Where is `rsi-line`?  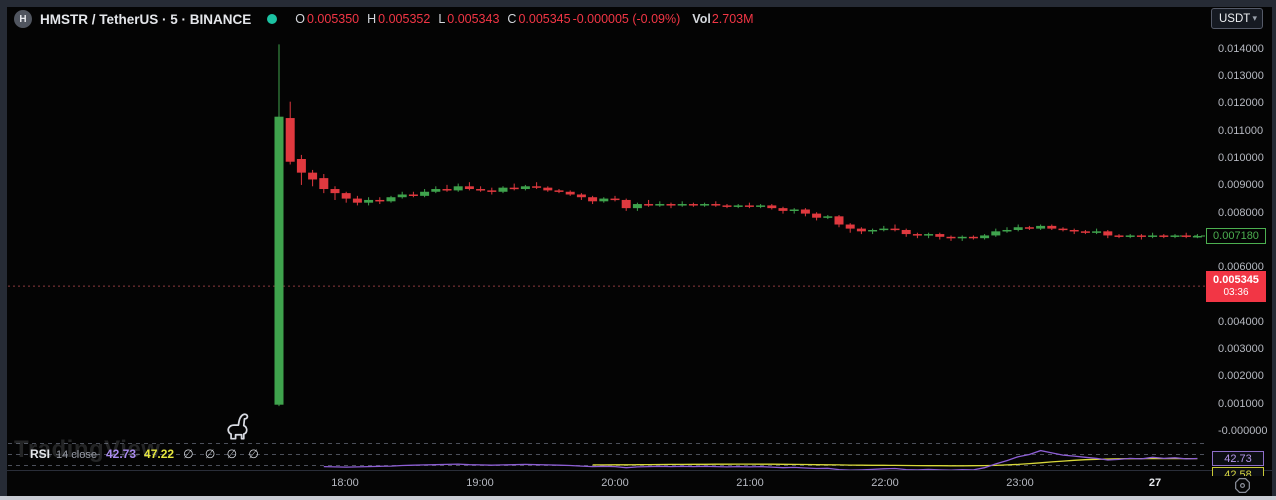 rsi-line is located at coordinates (760, 460).